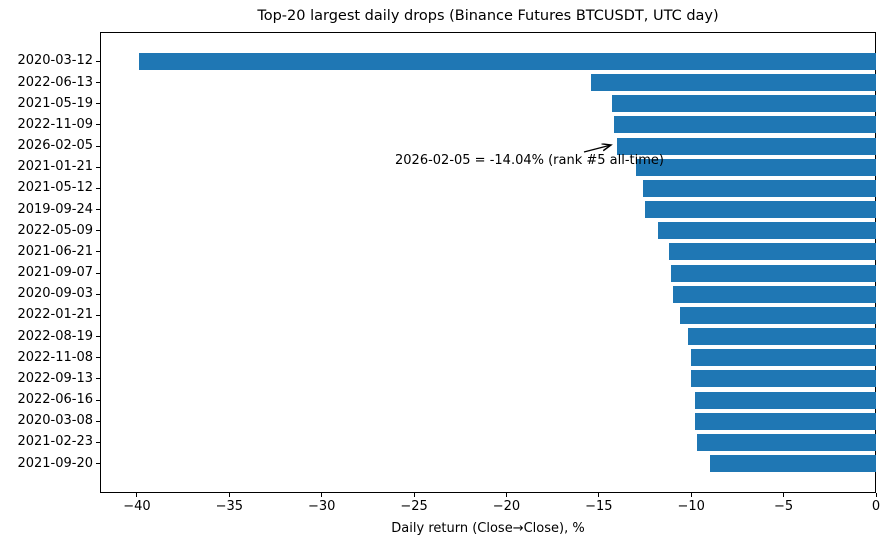  I want to click on annotation-text: 2026-02-05 = -14.04% (rank #5 all-time), so click(530, 160).